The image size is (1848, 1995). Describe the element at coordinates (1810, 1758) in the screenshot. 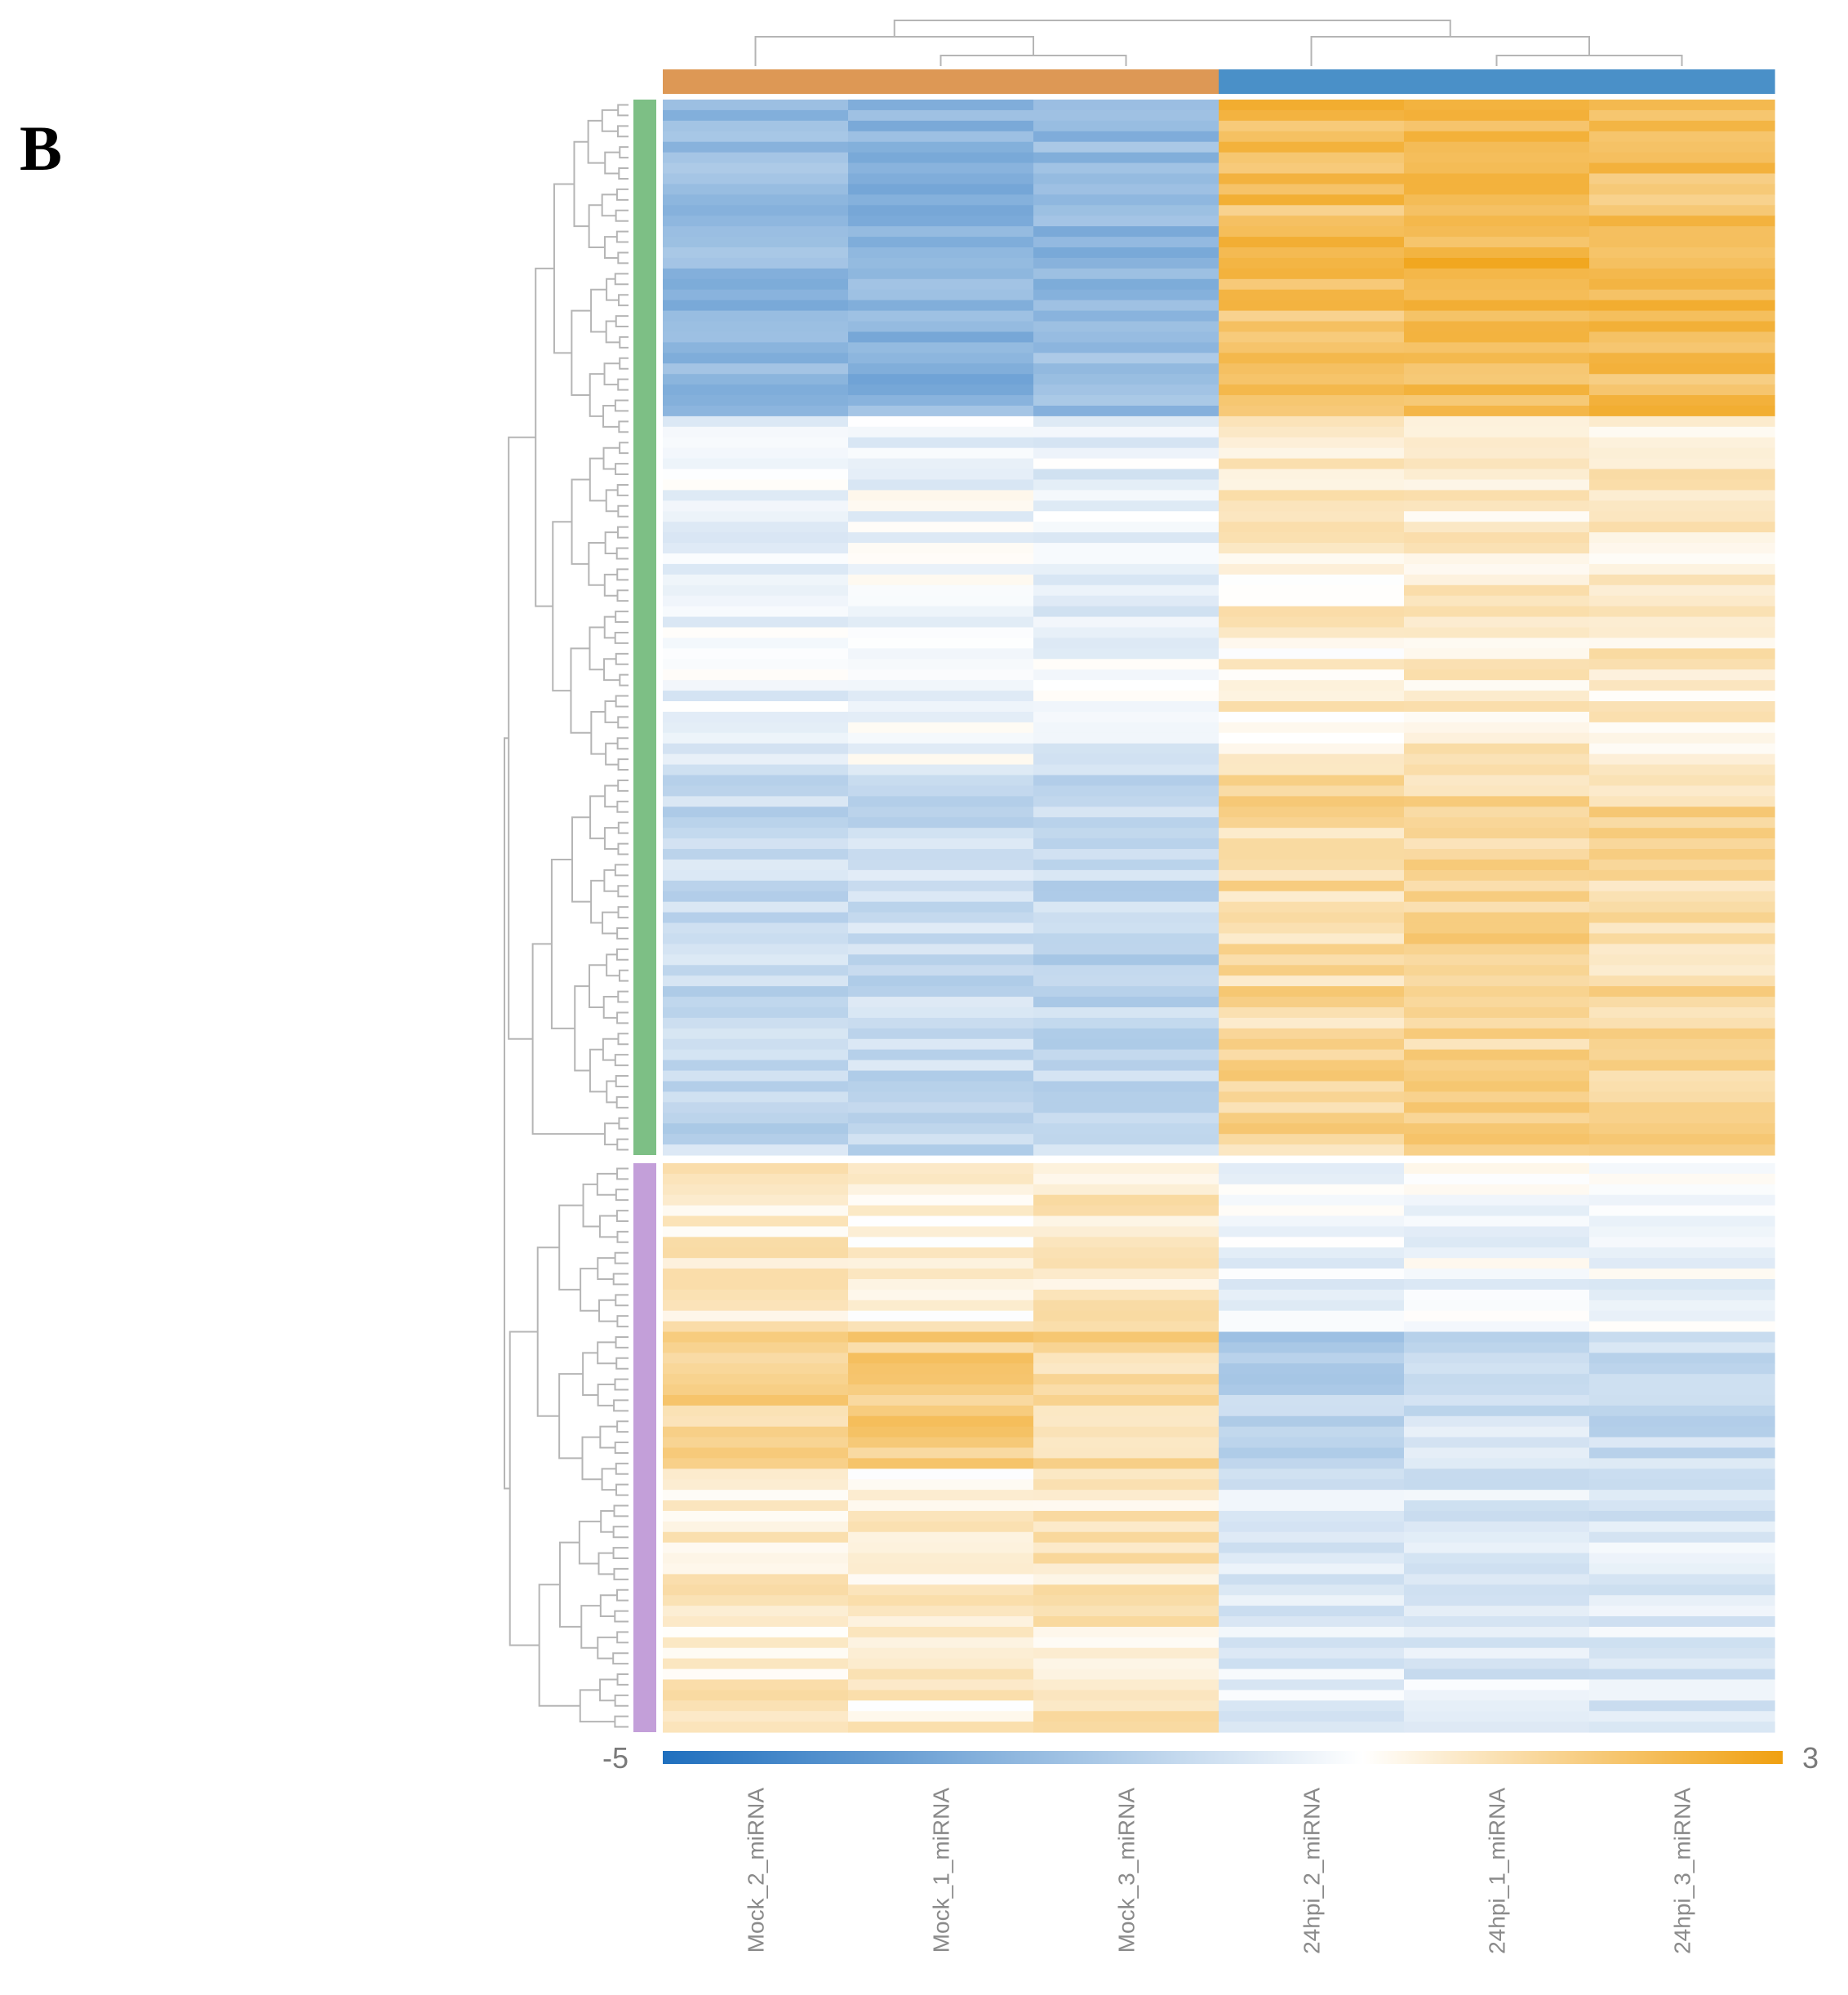

I see `color-scale-max-label: 3` at that location.